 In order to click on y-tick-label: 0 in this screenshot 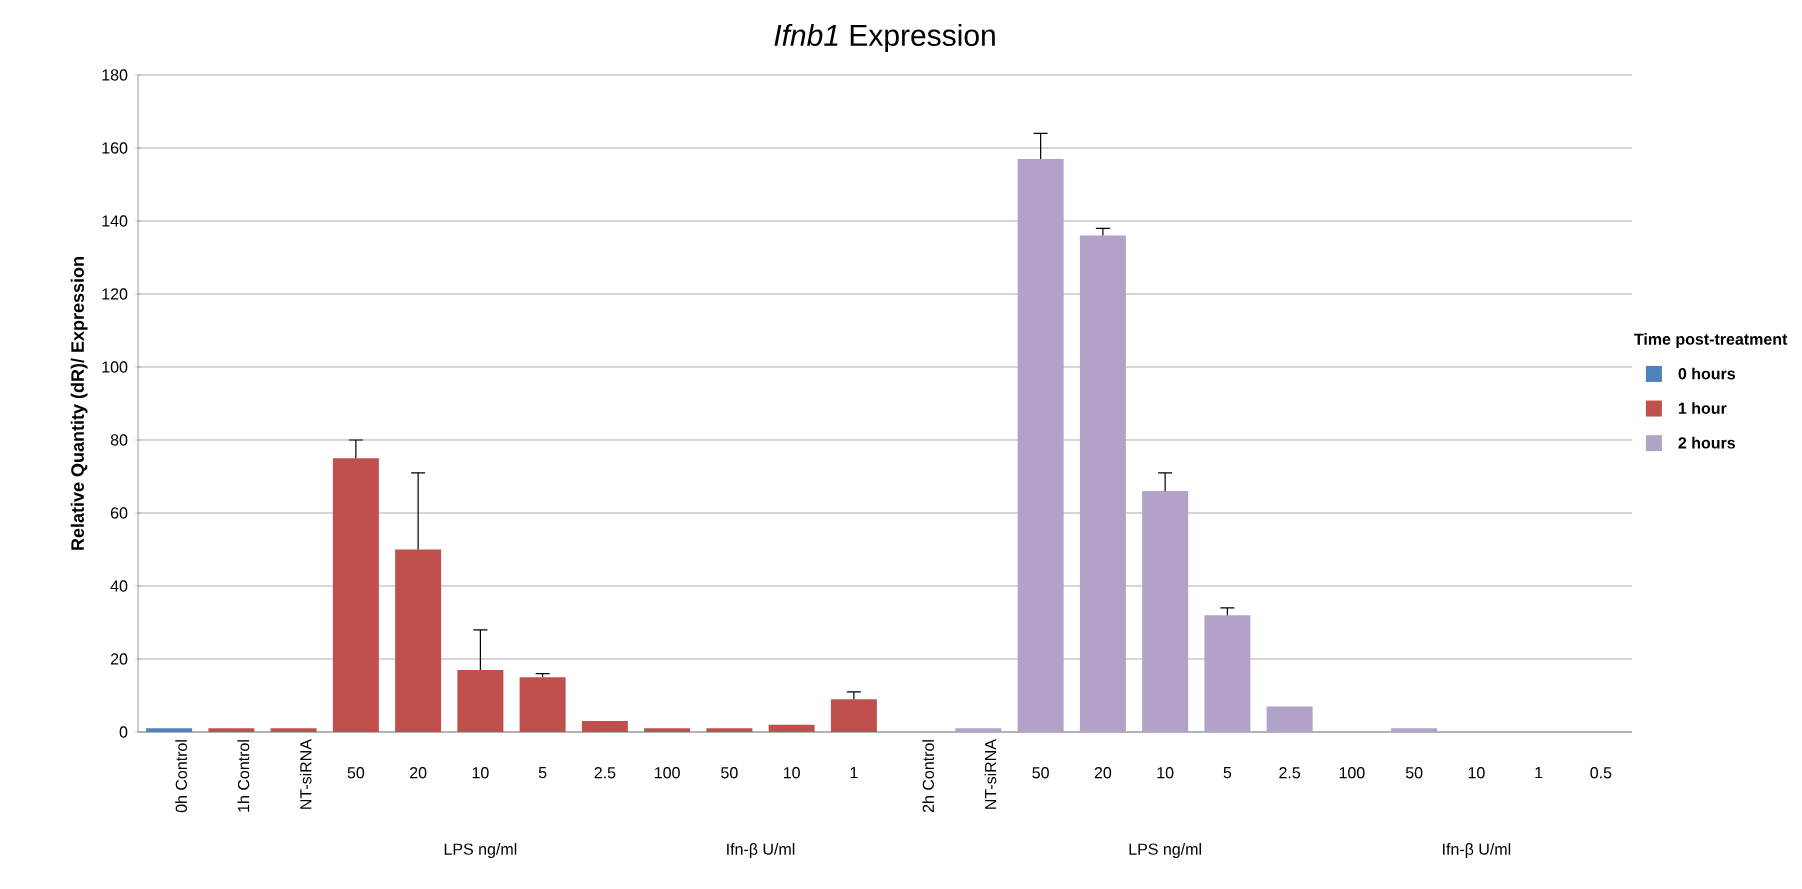, I will do `click(123, 732)`.